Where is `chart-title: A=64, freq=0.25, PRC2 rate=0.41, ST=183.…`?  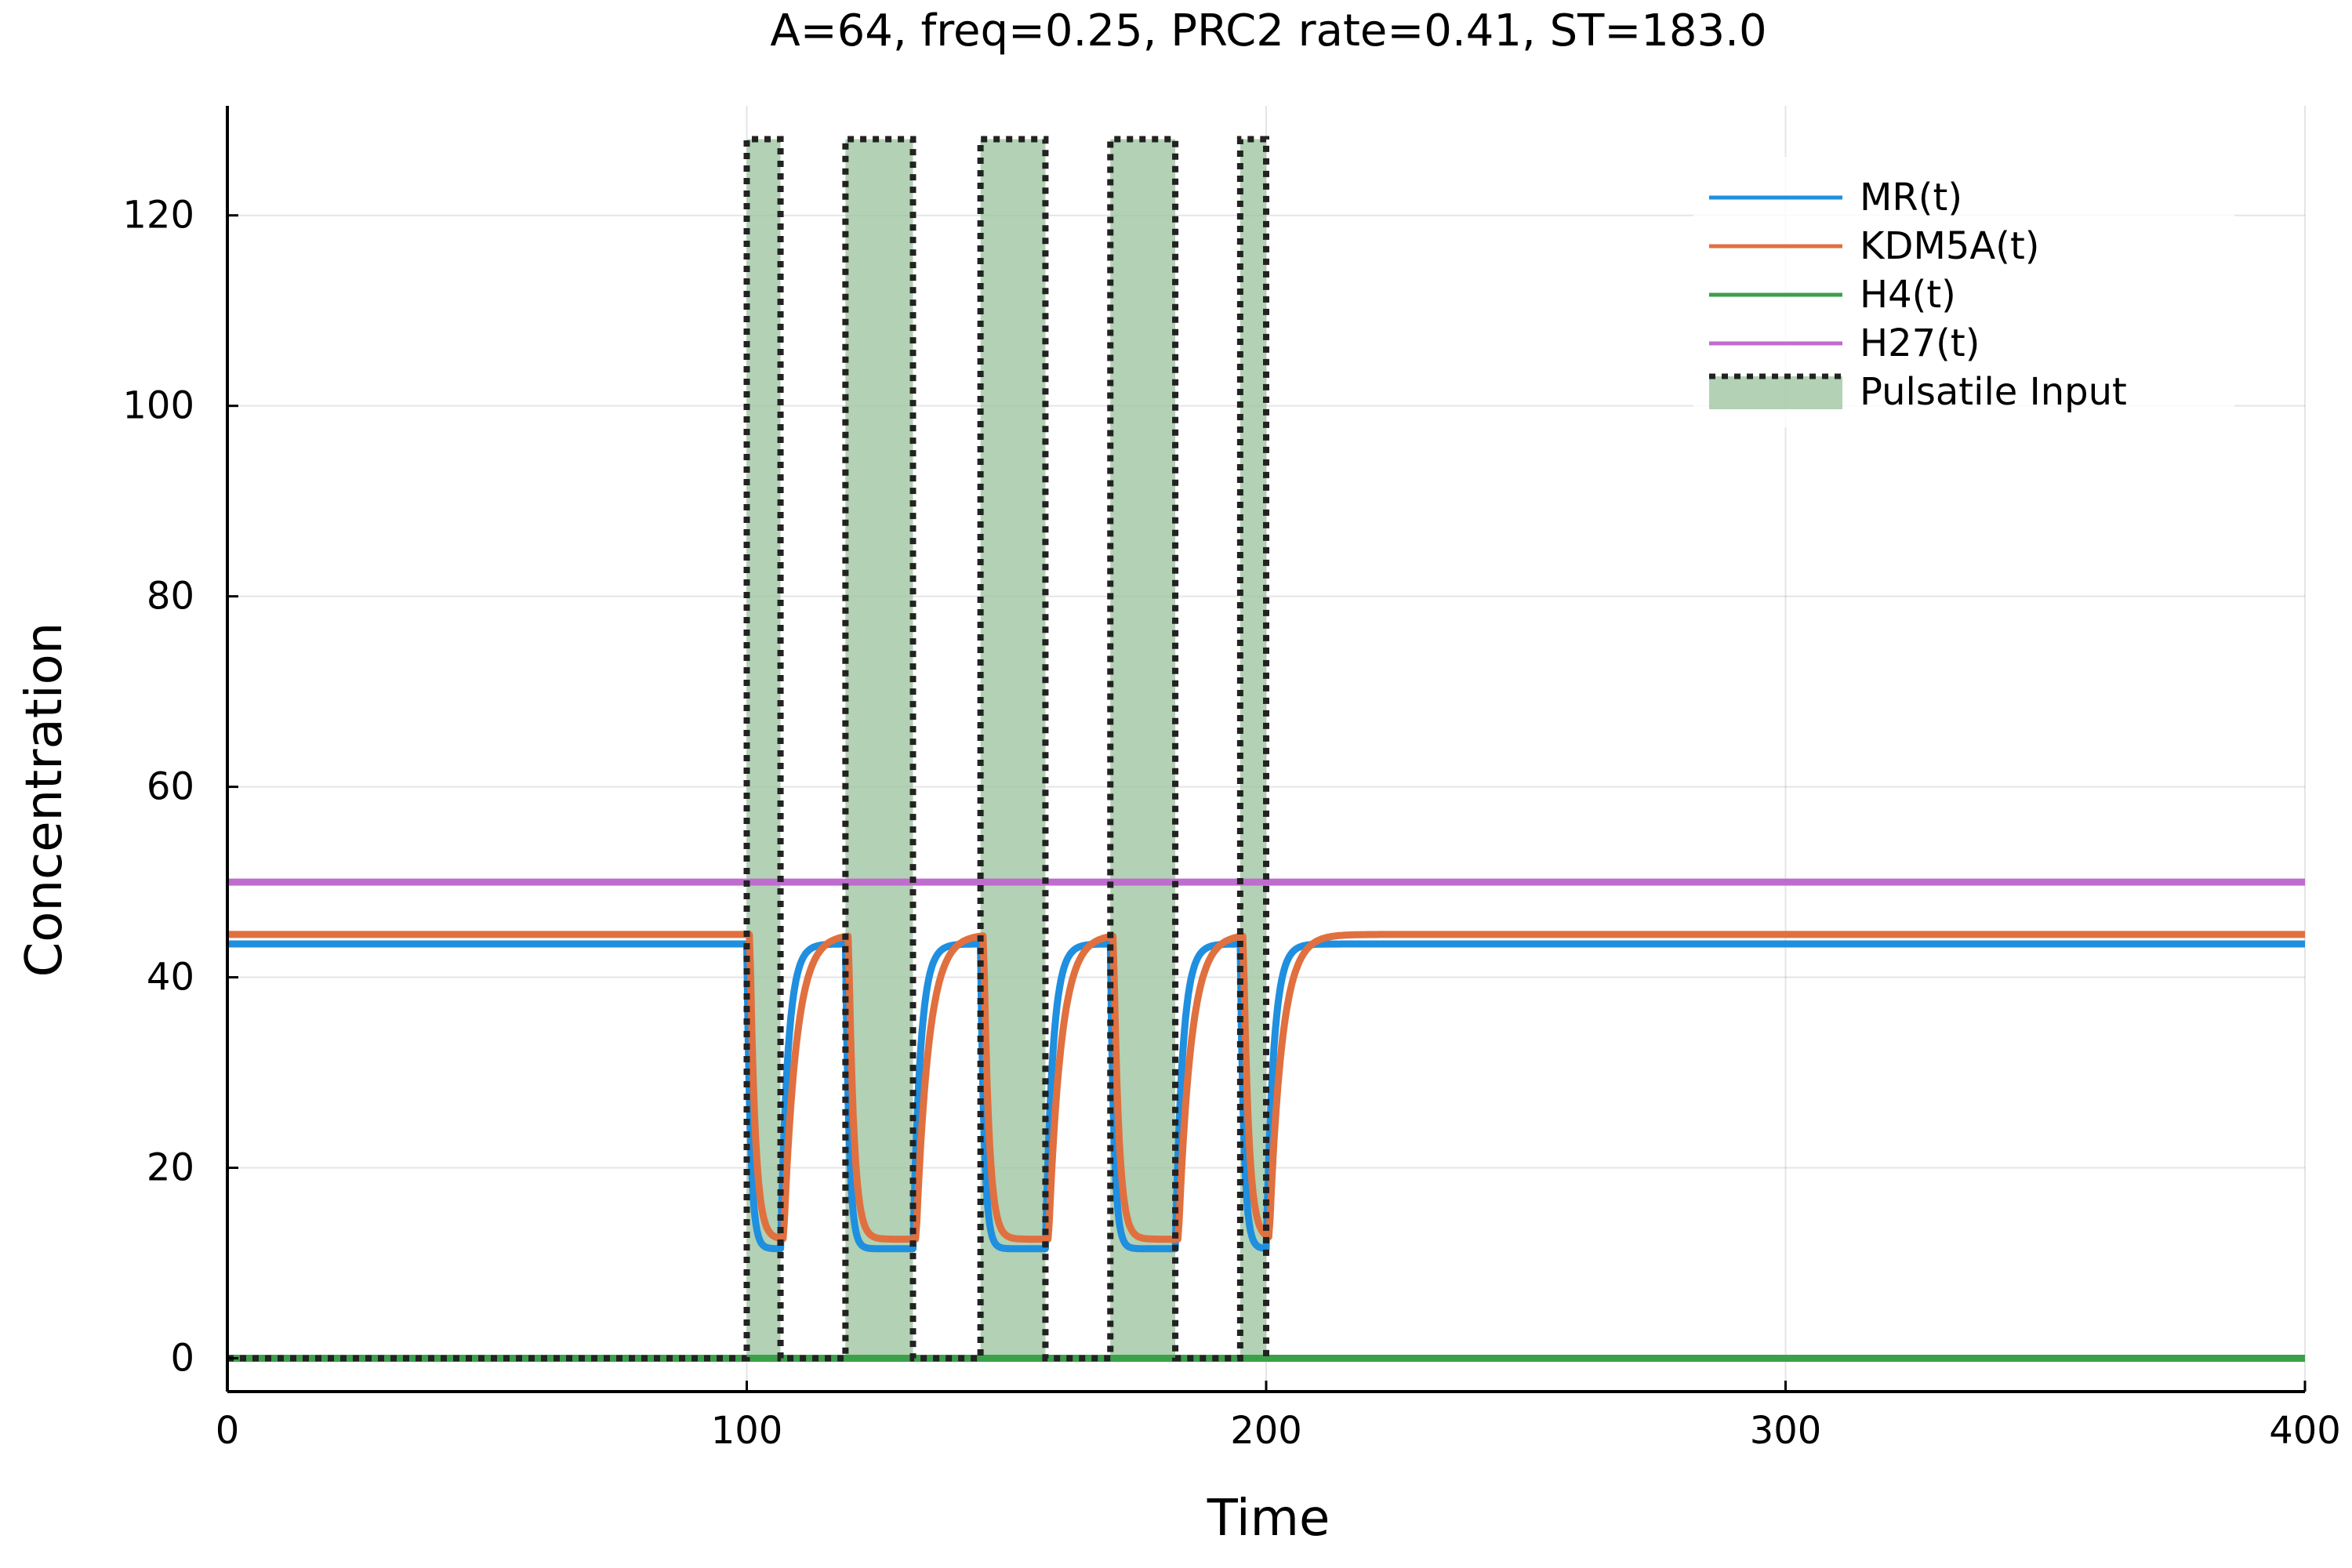
chart-title: A=64, freq=0.25, PRC2 rate=0.41, ST=183.… is located at coordinates (1268, 30).